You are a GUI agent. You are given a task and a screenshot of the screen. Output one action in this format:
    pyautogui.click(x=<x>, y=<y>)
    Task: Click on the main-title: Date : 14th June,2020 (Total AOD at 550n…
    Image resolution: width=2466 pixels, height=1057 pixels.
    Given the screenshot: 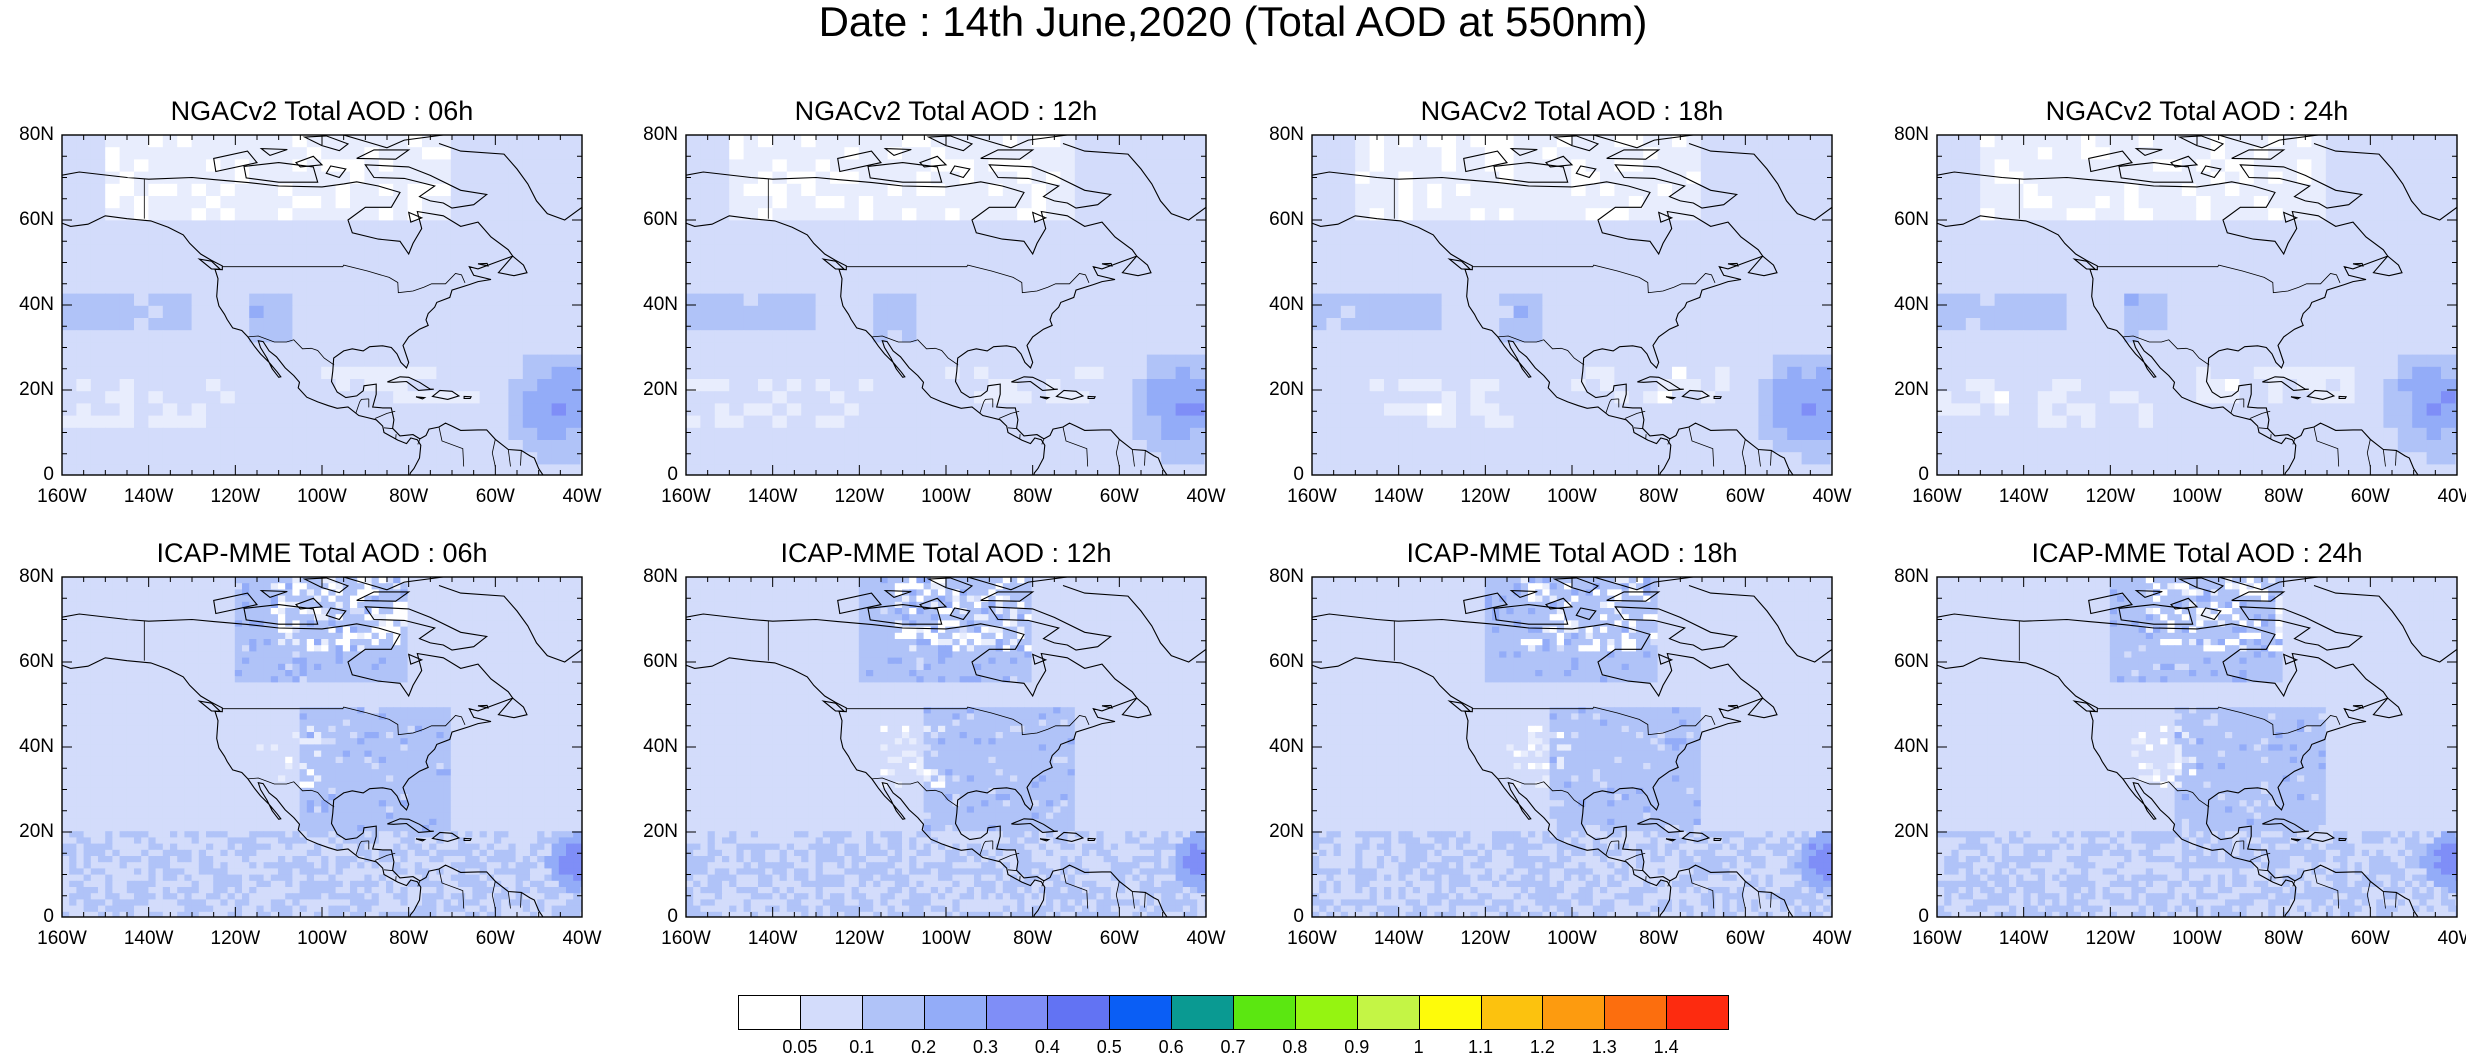 What is the action you would take?
    pyautogui.click(x=1233, y=22)
    